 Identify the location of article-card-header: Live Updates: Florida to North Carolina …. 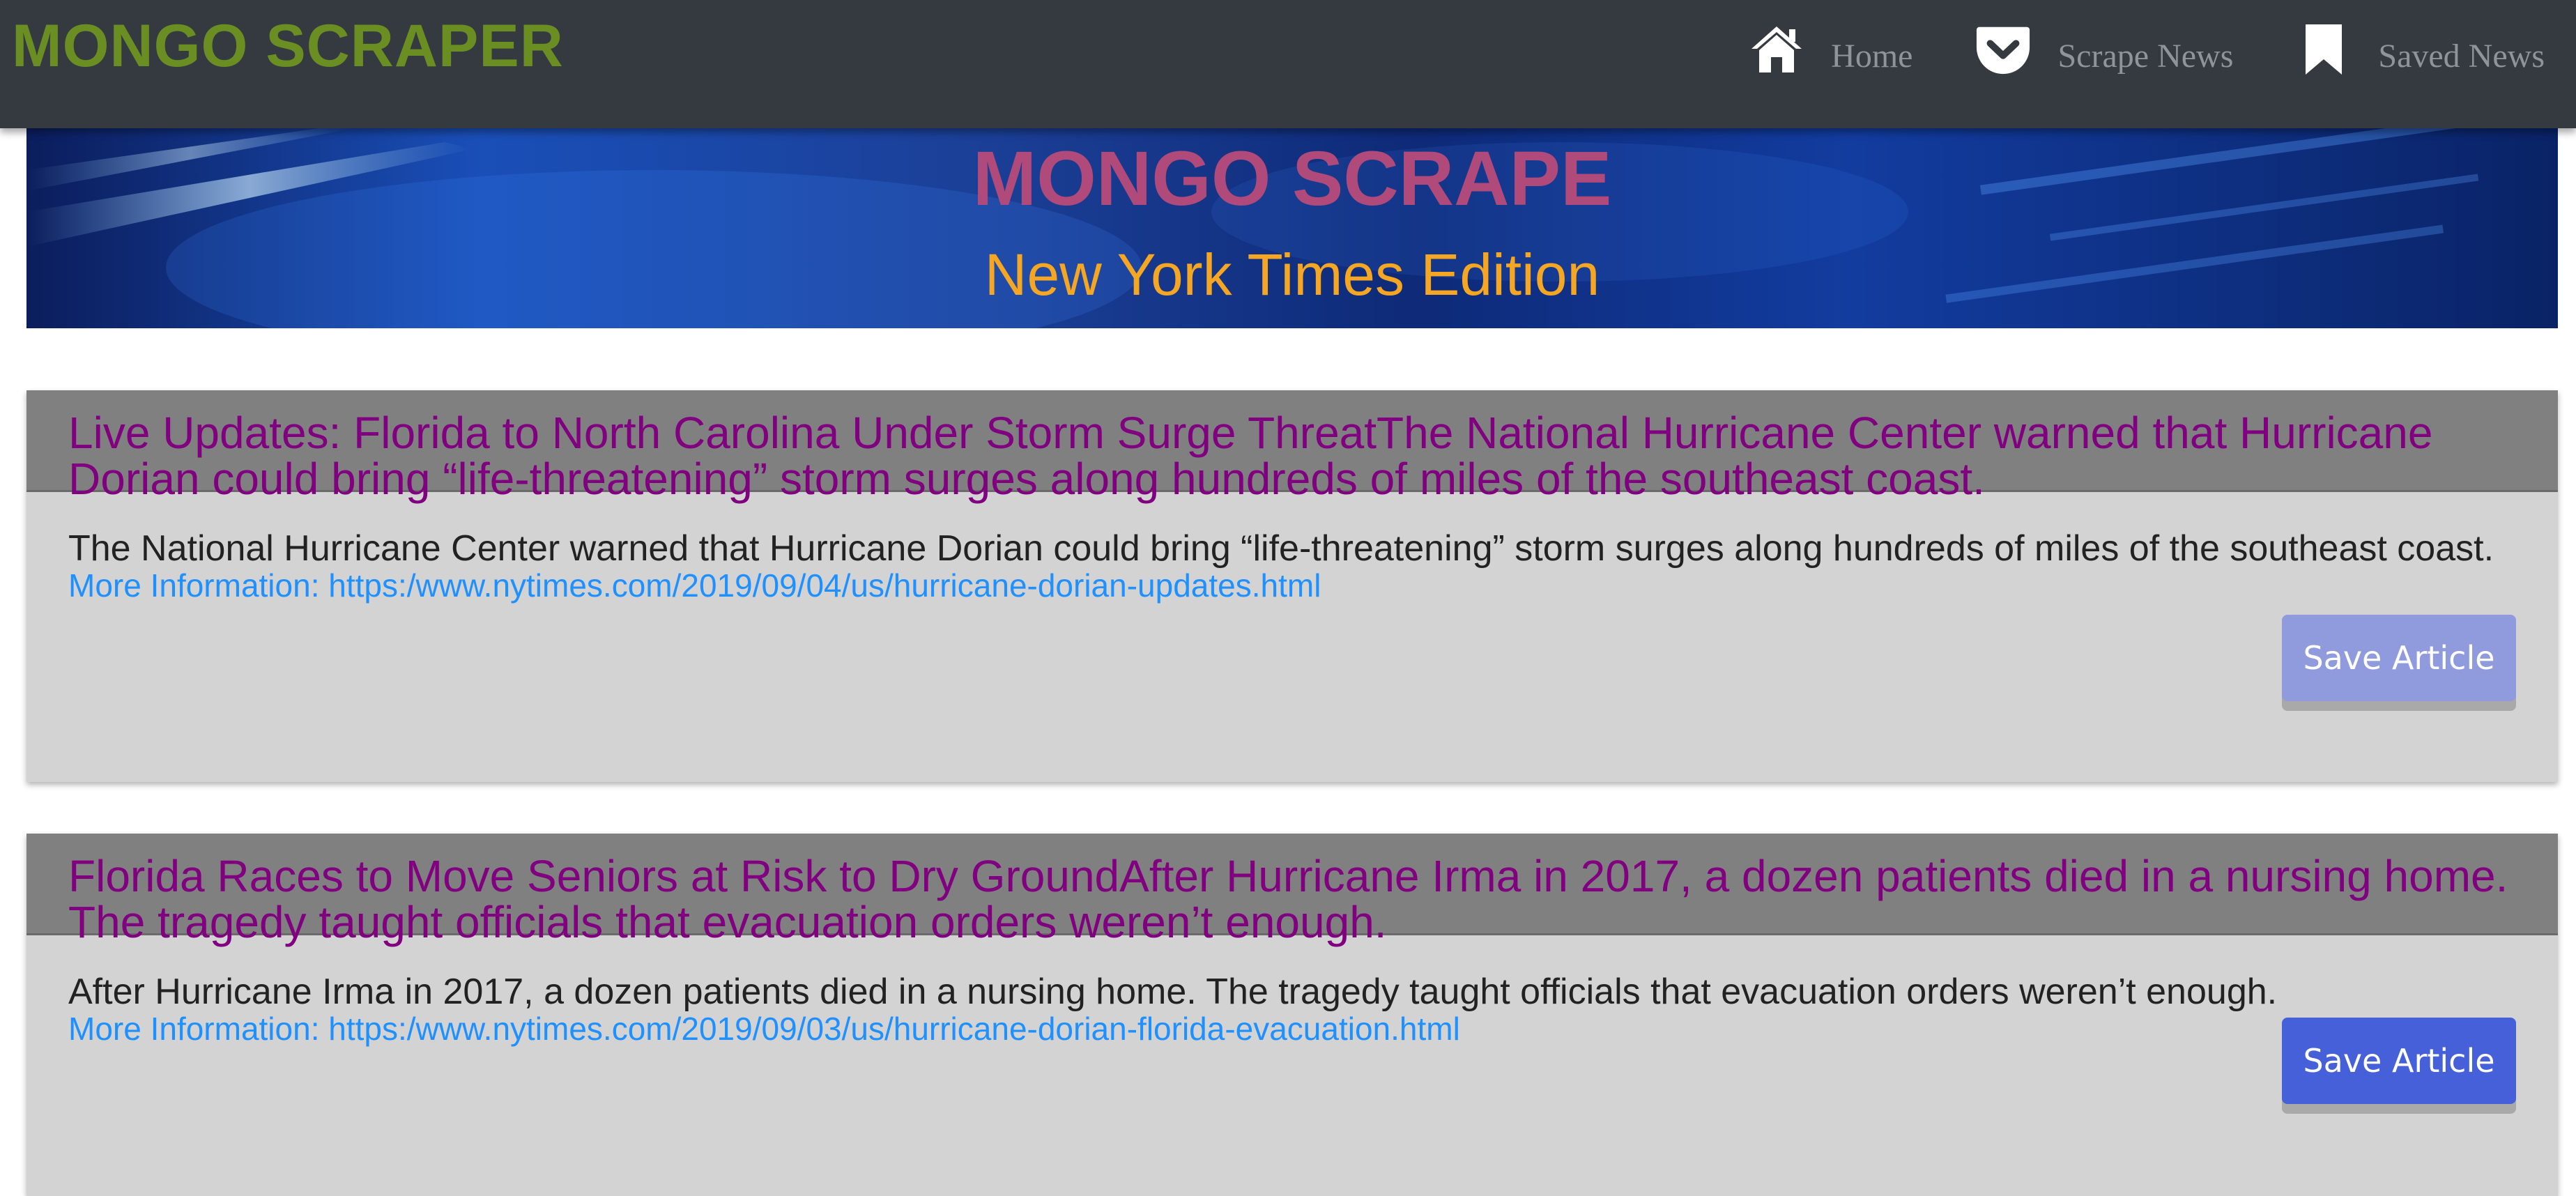
(1292, 446).